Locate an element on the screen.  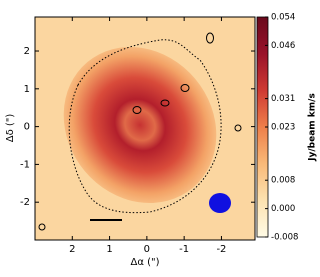
colorbar-tick-label: 0.046 is located at coordinates (283, 46).